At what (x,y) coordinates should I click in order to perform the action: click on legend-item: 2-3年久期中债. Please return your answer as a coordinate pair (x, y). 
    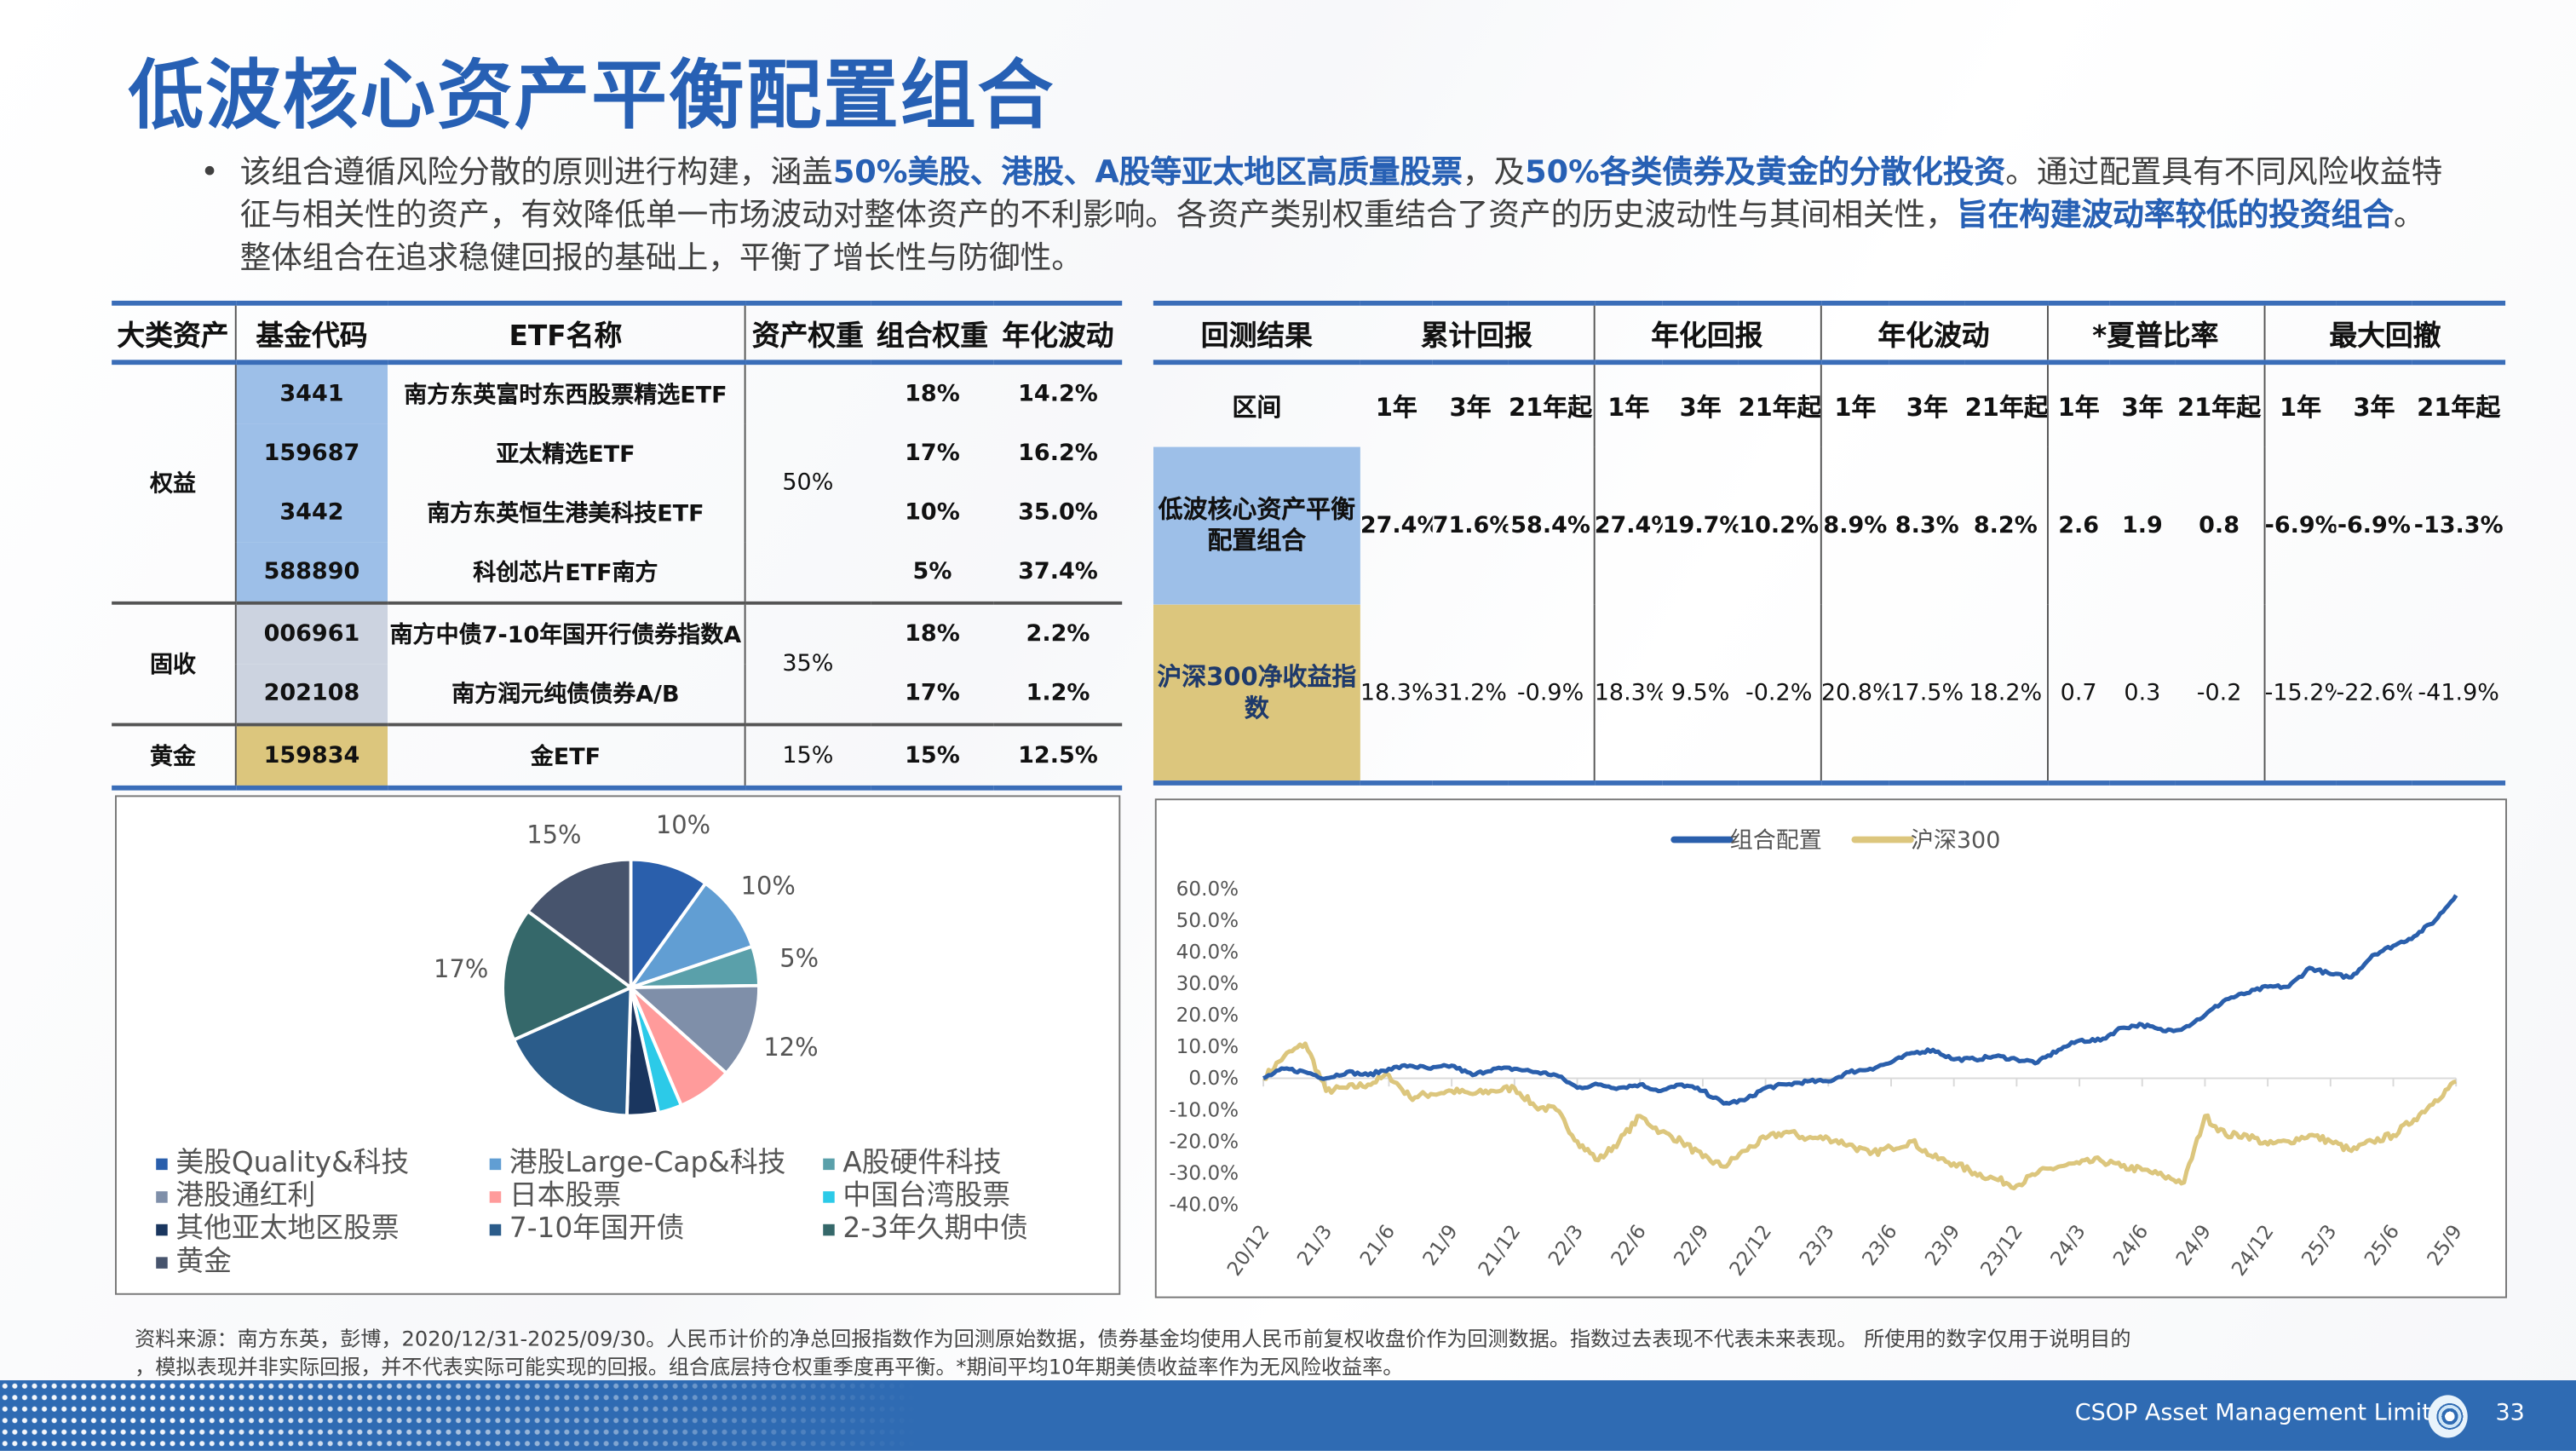
    Looking at the image, I should click on (926, 1225).